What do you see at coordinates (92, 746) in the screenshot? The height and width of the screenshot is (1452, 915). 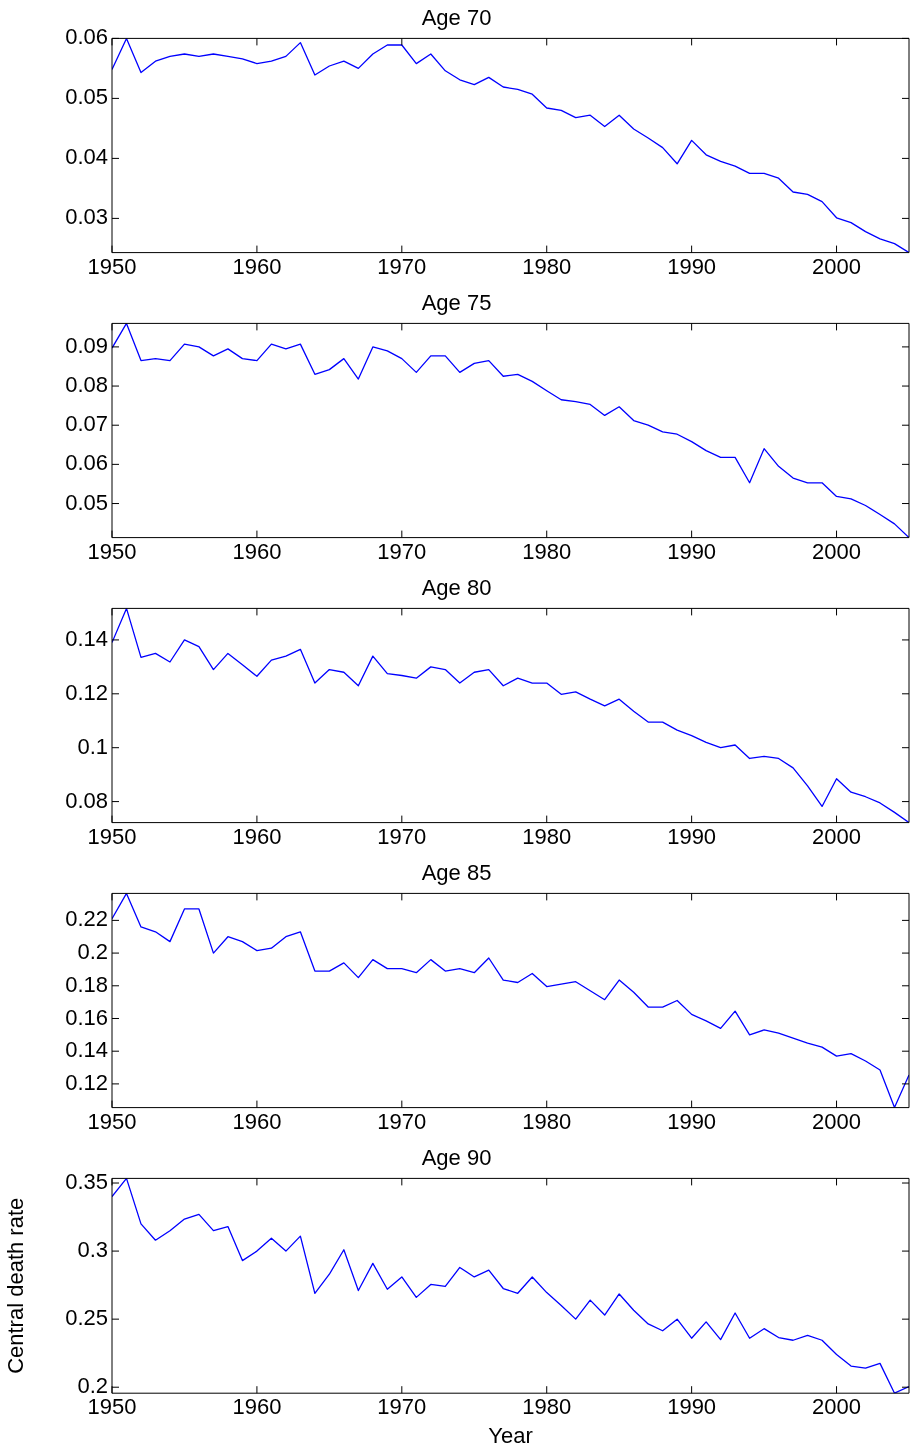 I see `y-tick-label: 0.1` at bounding box center [92, 746].